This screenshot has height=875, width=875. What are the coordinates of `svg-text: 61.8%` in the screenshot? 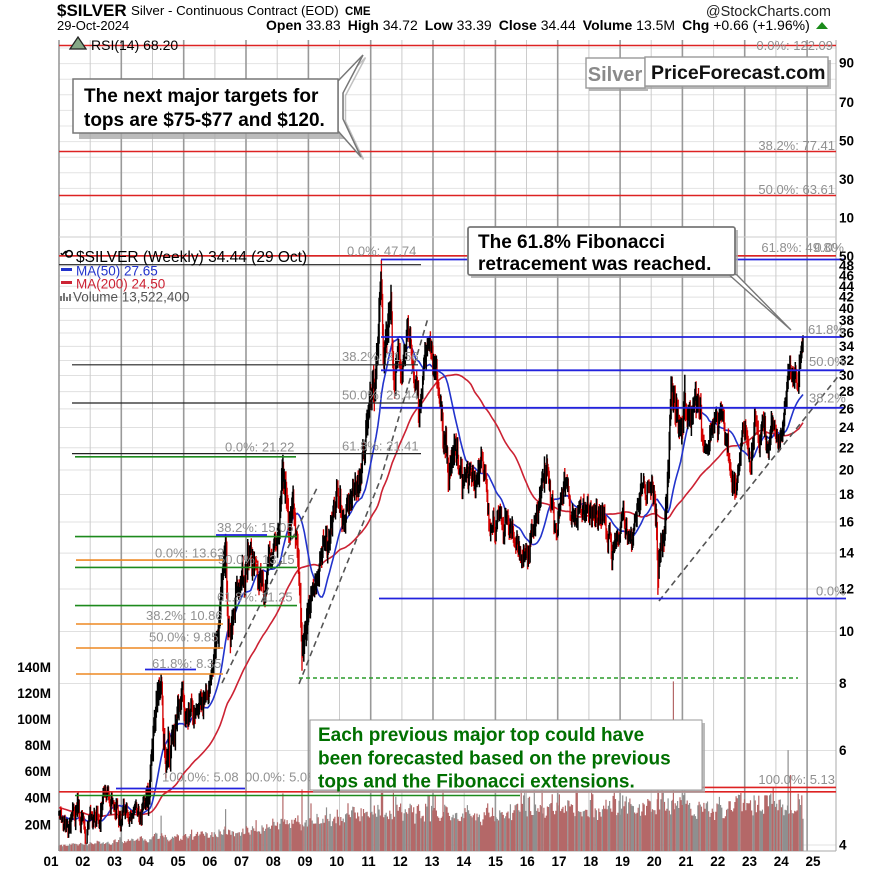 It's located at (826, 329).